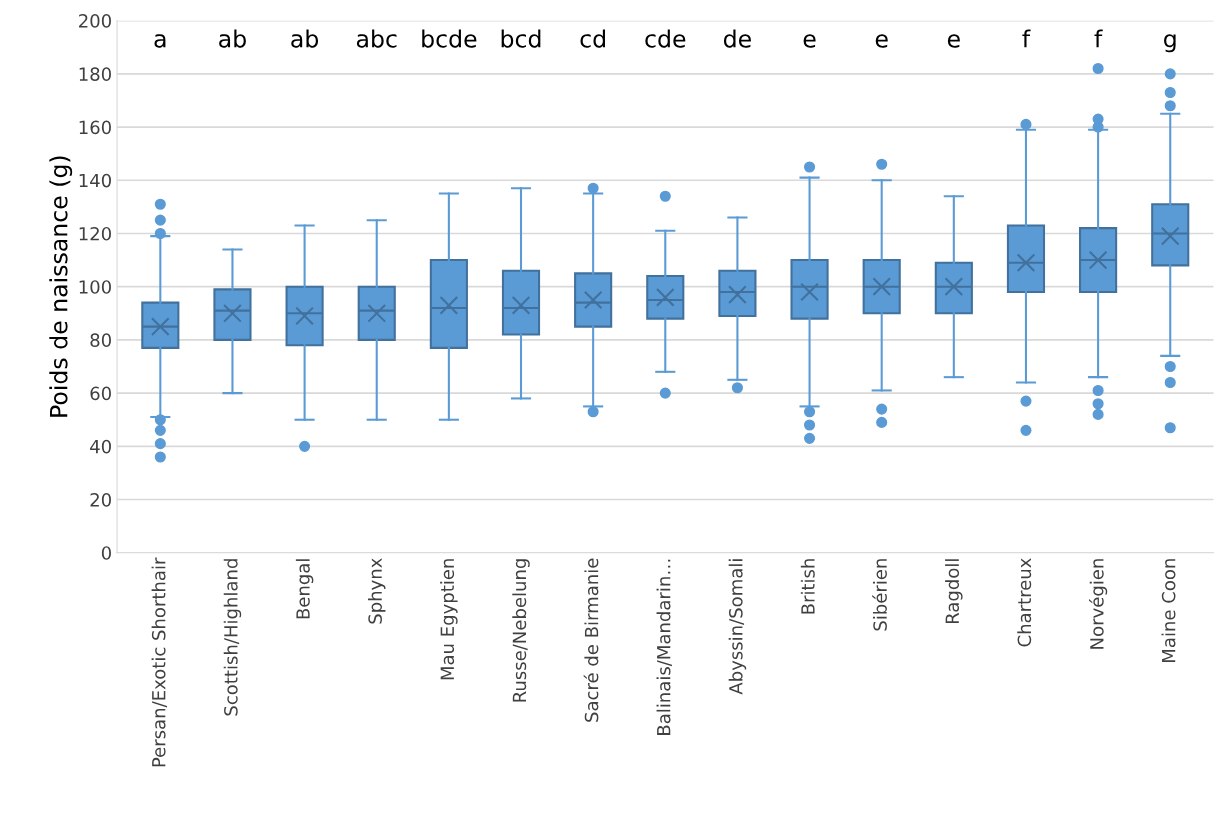 This screenshot has width=1232, height=825. I want to click on annotation: a, so click(160, 41).